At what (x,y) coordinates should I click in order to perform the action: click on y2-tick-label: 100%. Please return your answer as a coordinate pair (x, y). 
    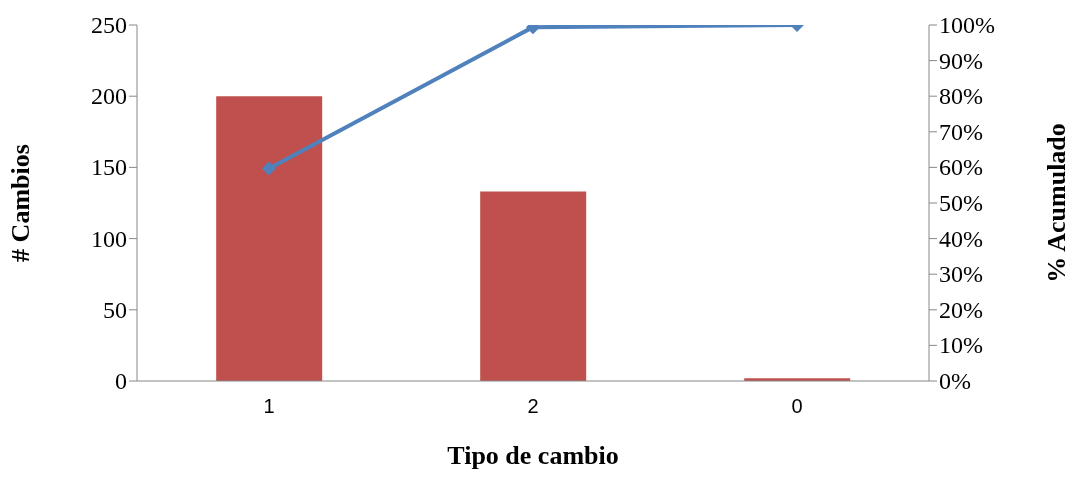
    Looking at the image, I should click on (967, 25).